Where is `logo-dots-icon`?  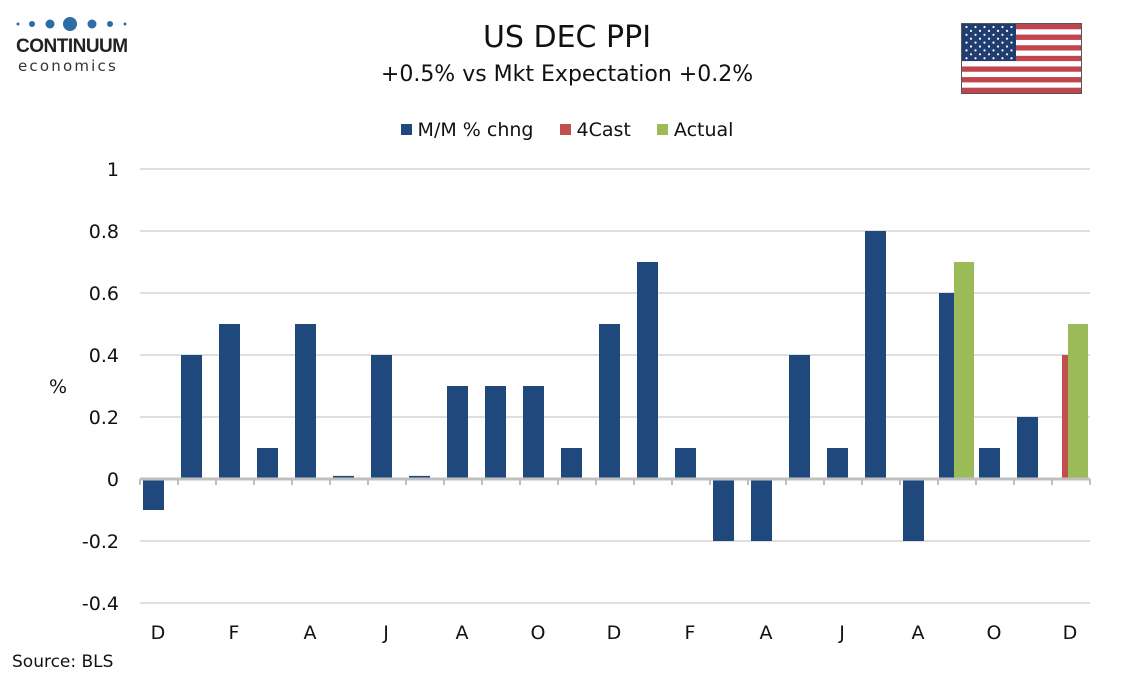
logo-dots-icon is located at coordinates (71, 24).